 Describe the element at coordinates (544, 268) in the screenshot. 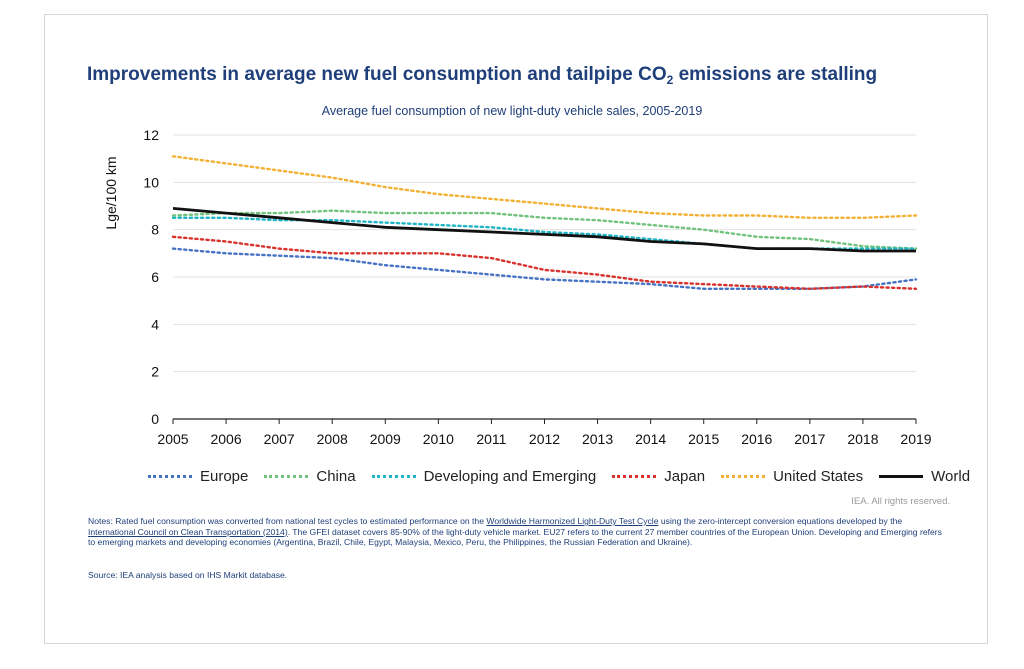

I see `series-line-europe` at that location.